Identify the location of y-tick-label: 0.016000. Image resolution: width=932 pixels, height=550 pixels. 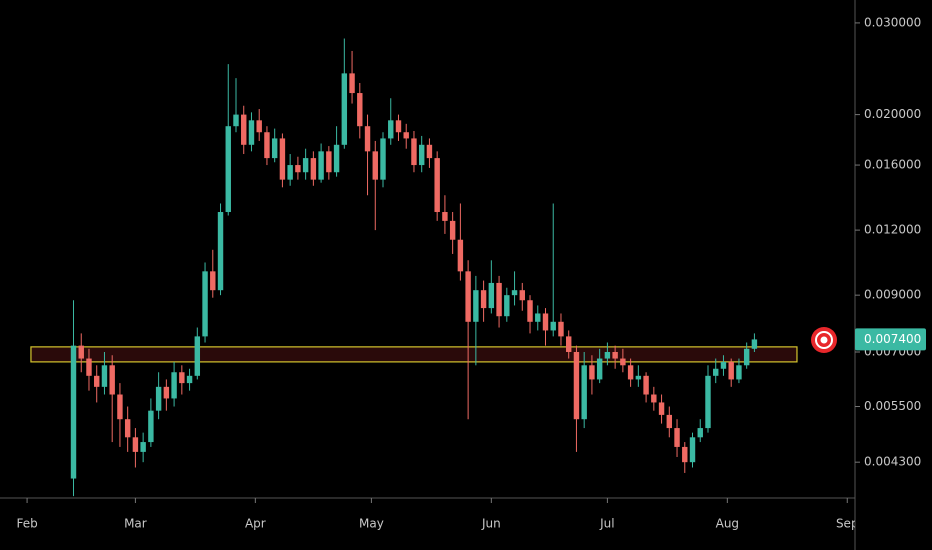
(892, 165).